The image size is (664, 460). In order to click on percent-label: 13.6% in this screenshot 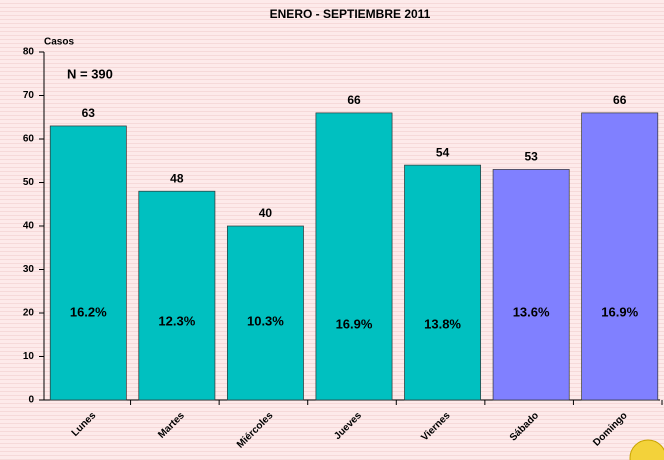, I will do `click(531, 311)`.